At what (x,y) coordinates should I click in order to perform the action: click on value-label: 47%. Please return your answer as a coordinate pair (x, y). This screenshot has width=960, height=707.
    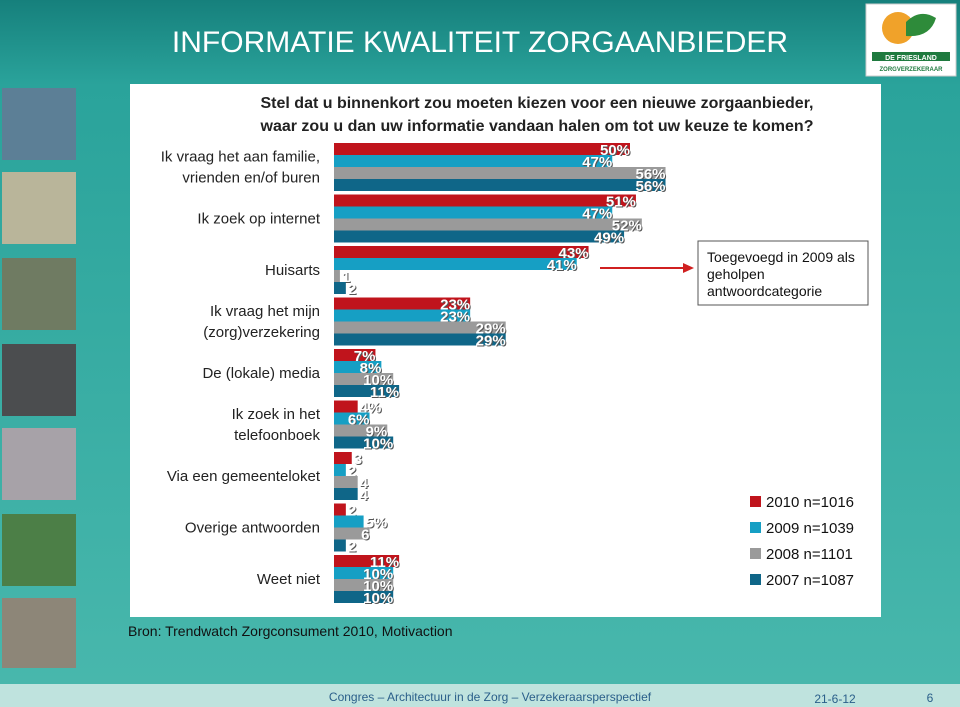
    Looking at the image, I should click on (597, 162).